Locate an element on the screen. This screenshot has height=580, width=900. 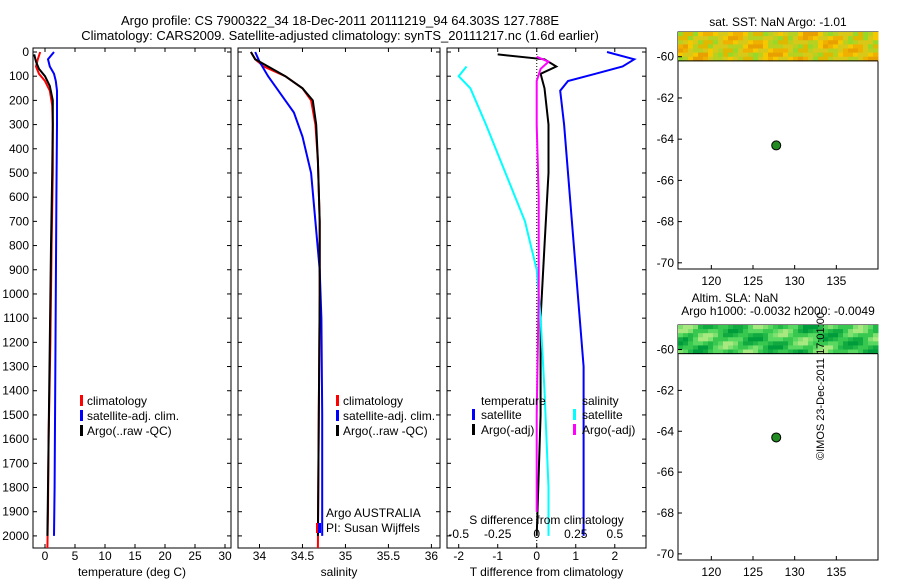
temperature-xtick-label: 30 is located at coordinates (225, 556).